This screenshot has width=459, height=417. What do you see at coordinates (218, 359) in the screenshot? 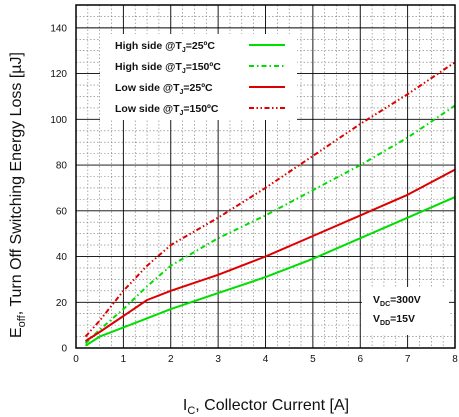
I see `x-tick-label: 3` at bounding box center [218, 359].